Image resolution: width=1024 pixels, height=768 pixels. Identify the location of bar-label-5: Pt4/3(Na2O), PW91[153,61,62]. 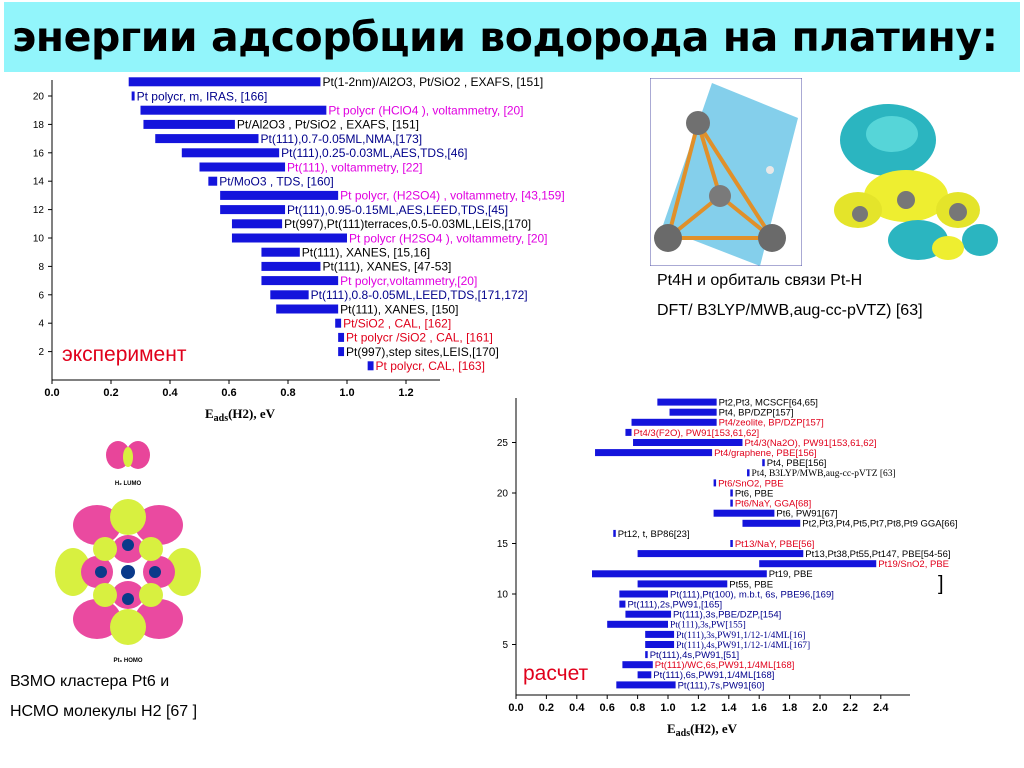
(810, 443).